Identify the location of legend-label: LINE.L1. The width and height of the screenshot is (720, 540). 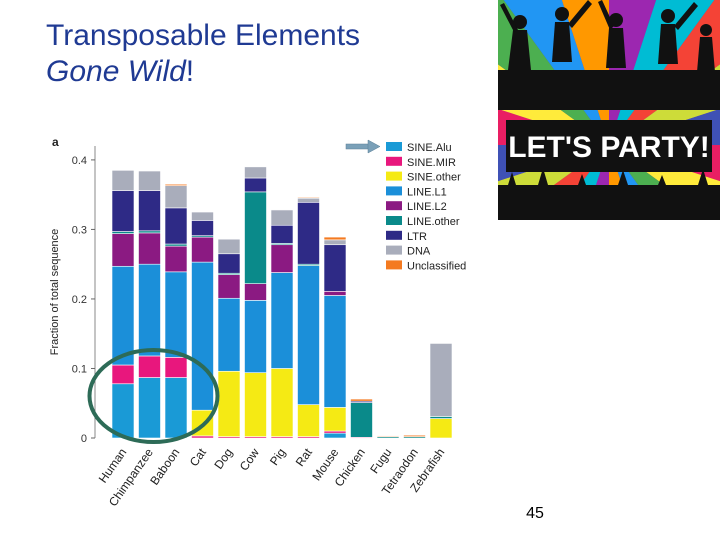
(427, 192).